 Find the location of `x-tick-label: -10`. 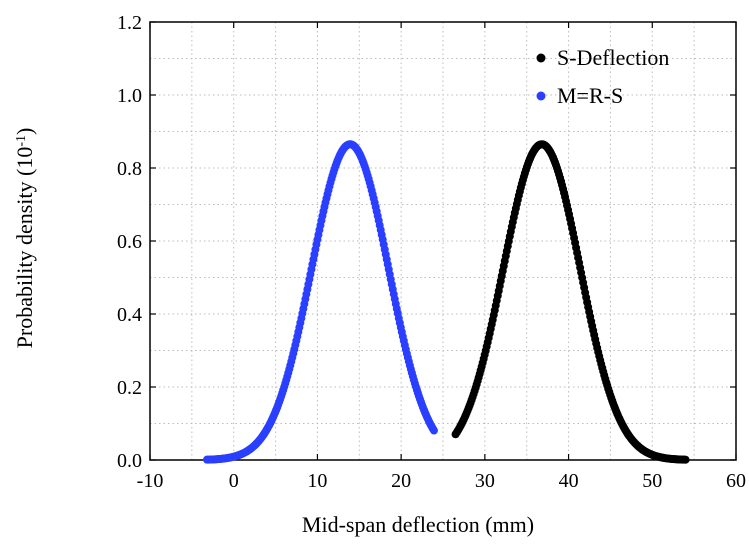

x-tick-label: -10 is located at coordinates (150, 481).